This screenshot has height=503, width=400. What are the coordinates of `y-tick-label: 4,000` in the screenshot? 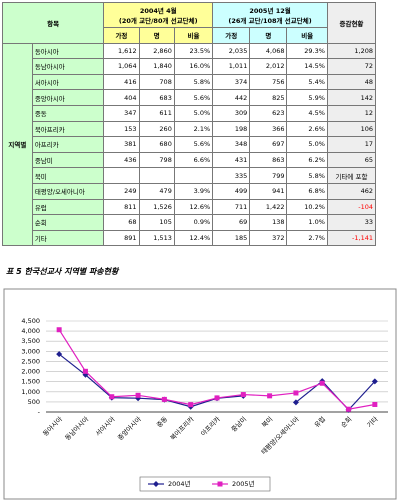 It's located at (30, 331).